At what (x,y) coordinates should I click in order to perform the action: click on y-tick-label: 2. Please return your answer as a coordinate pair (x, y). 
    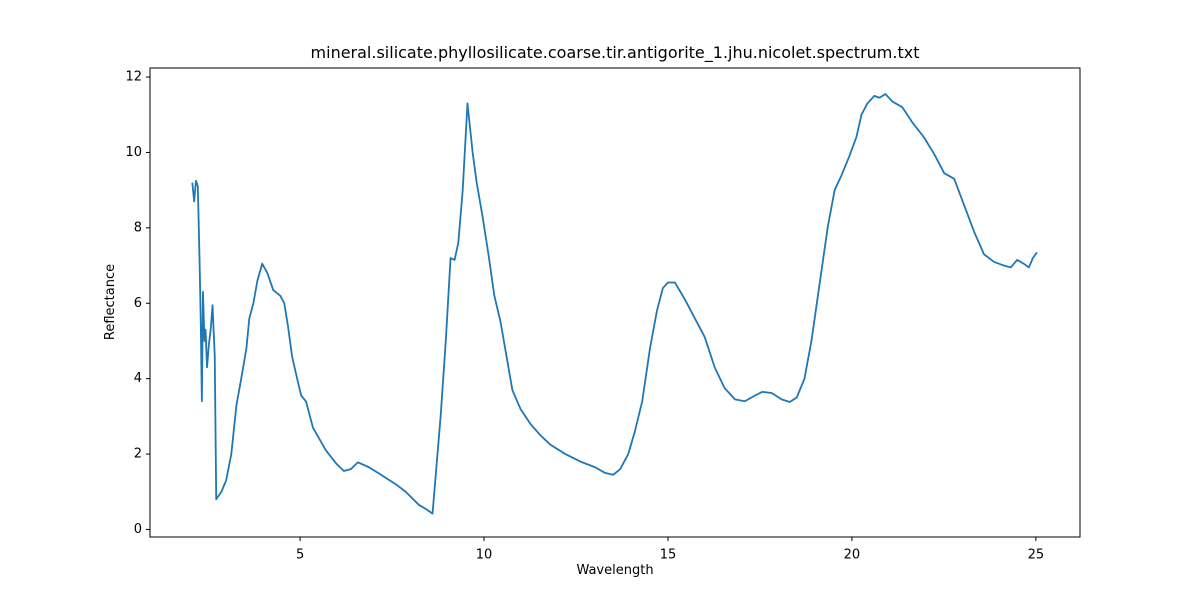
    Looking at the image, I should click on (138, 454).